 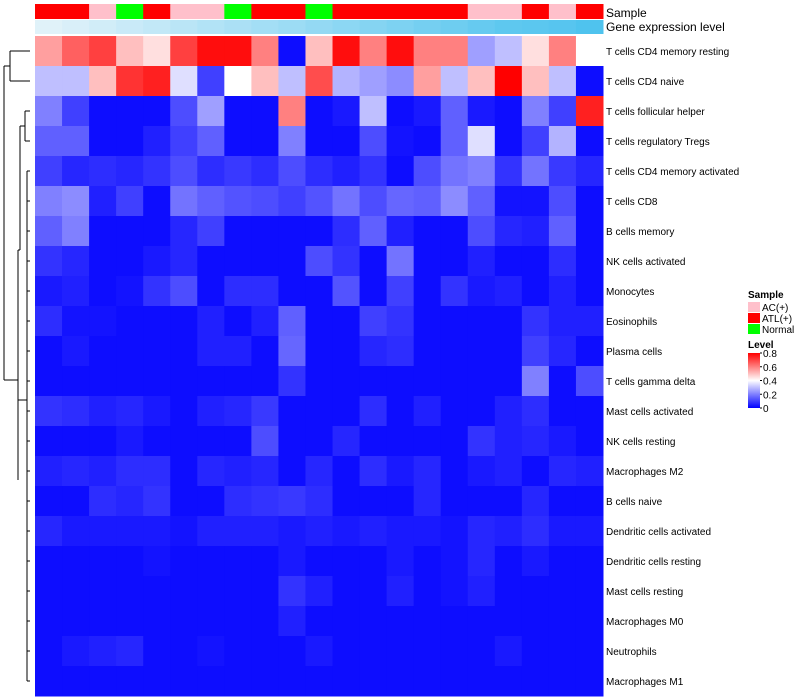 I want to click on expression-annotation-label: Gene expression level, so click(x=665, y=27).